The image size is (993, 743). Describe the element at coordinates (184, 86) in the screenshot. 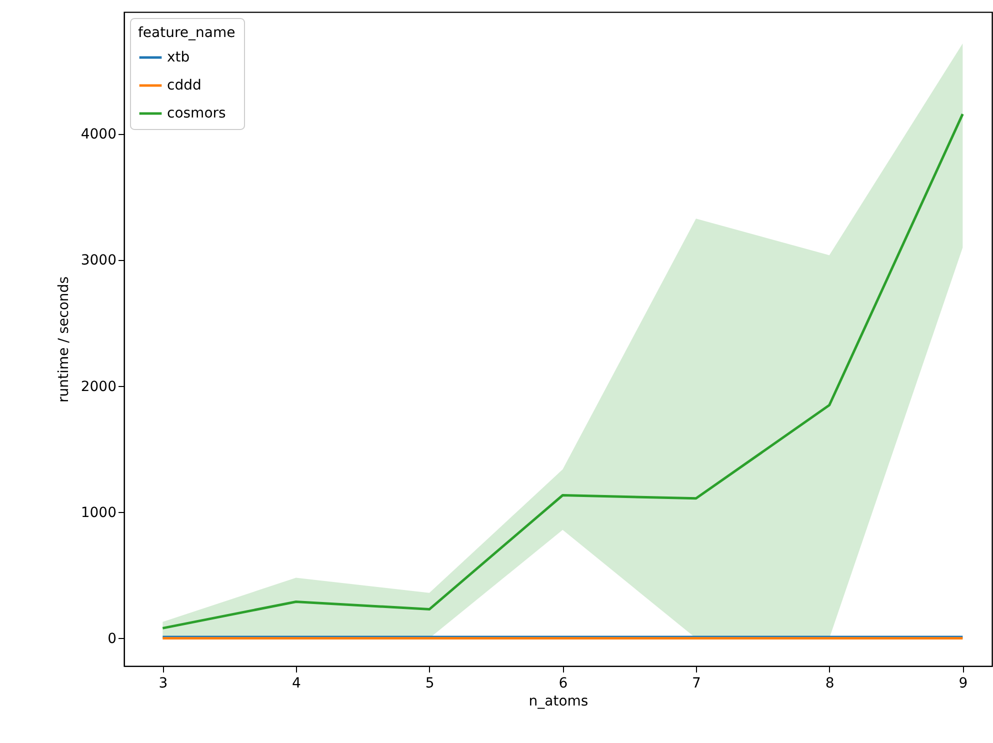

I see `legend-label: cddd` at that location.